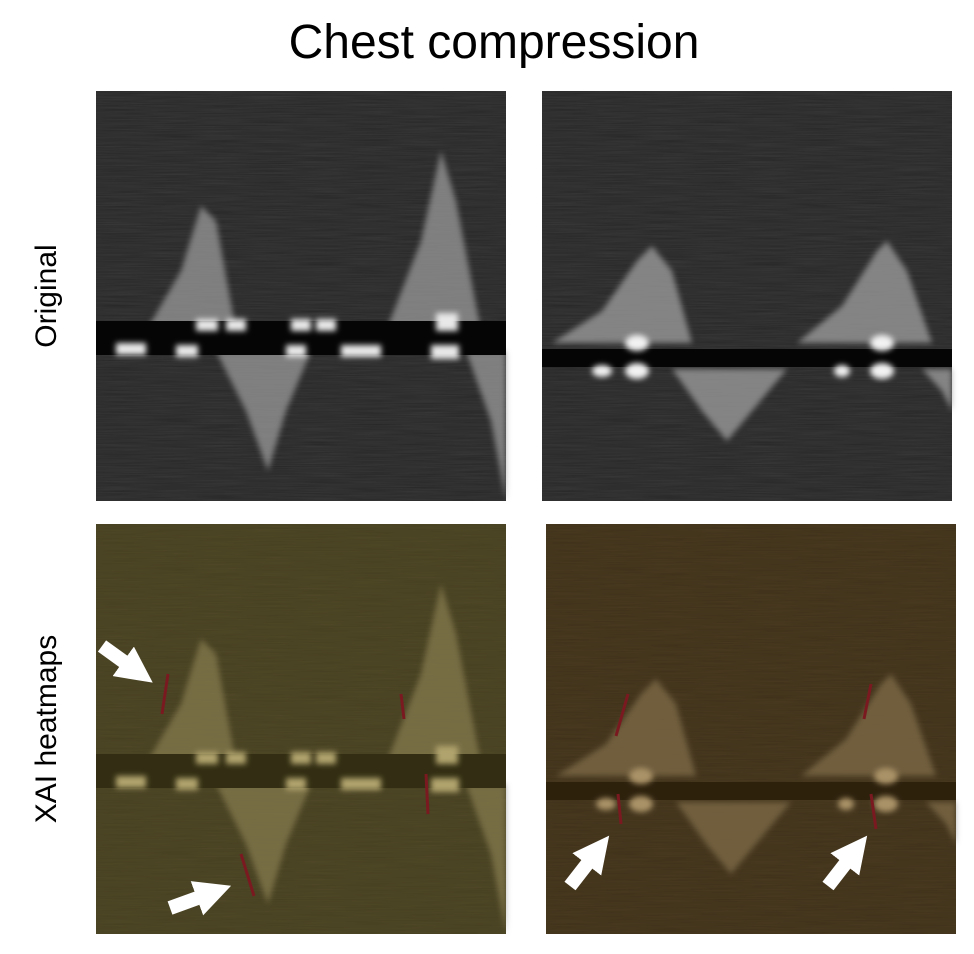 This screenshot has height=954, width=974. I want to click on figure-title: Chest compression, so click(494, 42).